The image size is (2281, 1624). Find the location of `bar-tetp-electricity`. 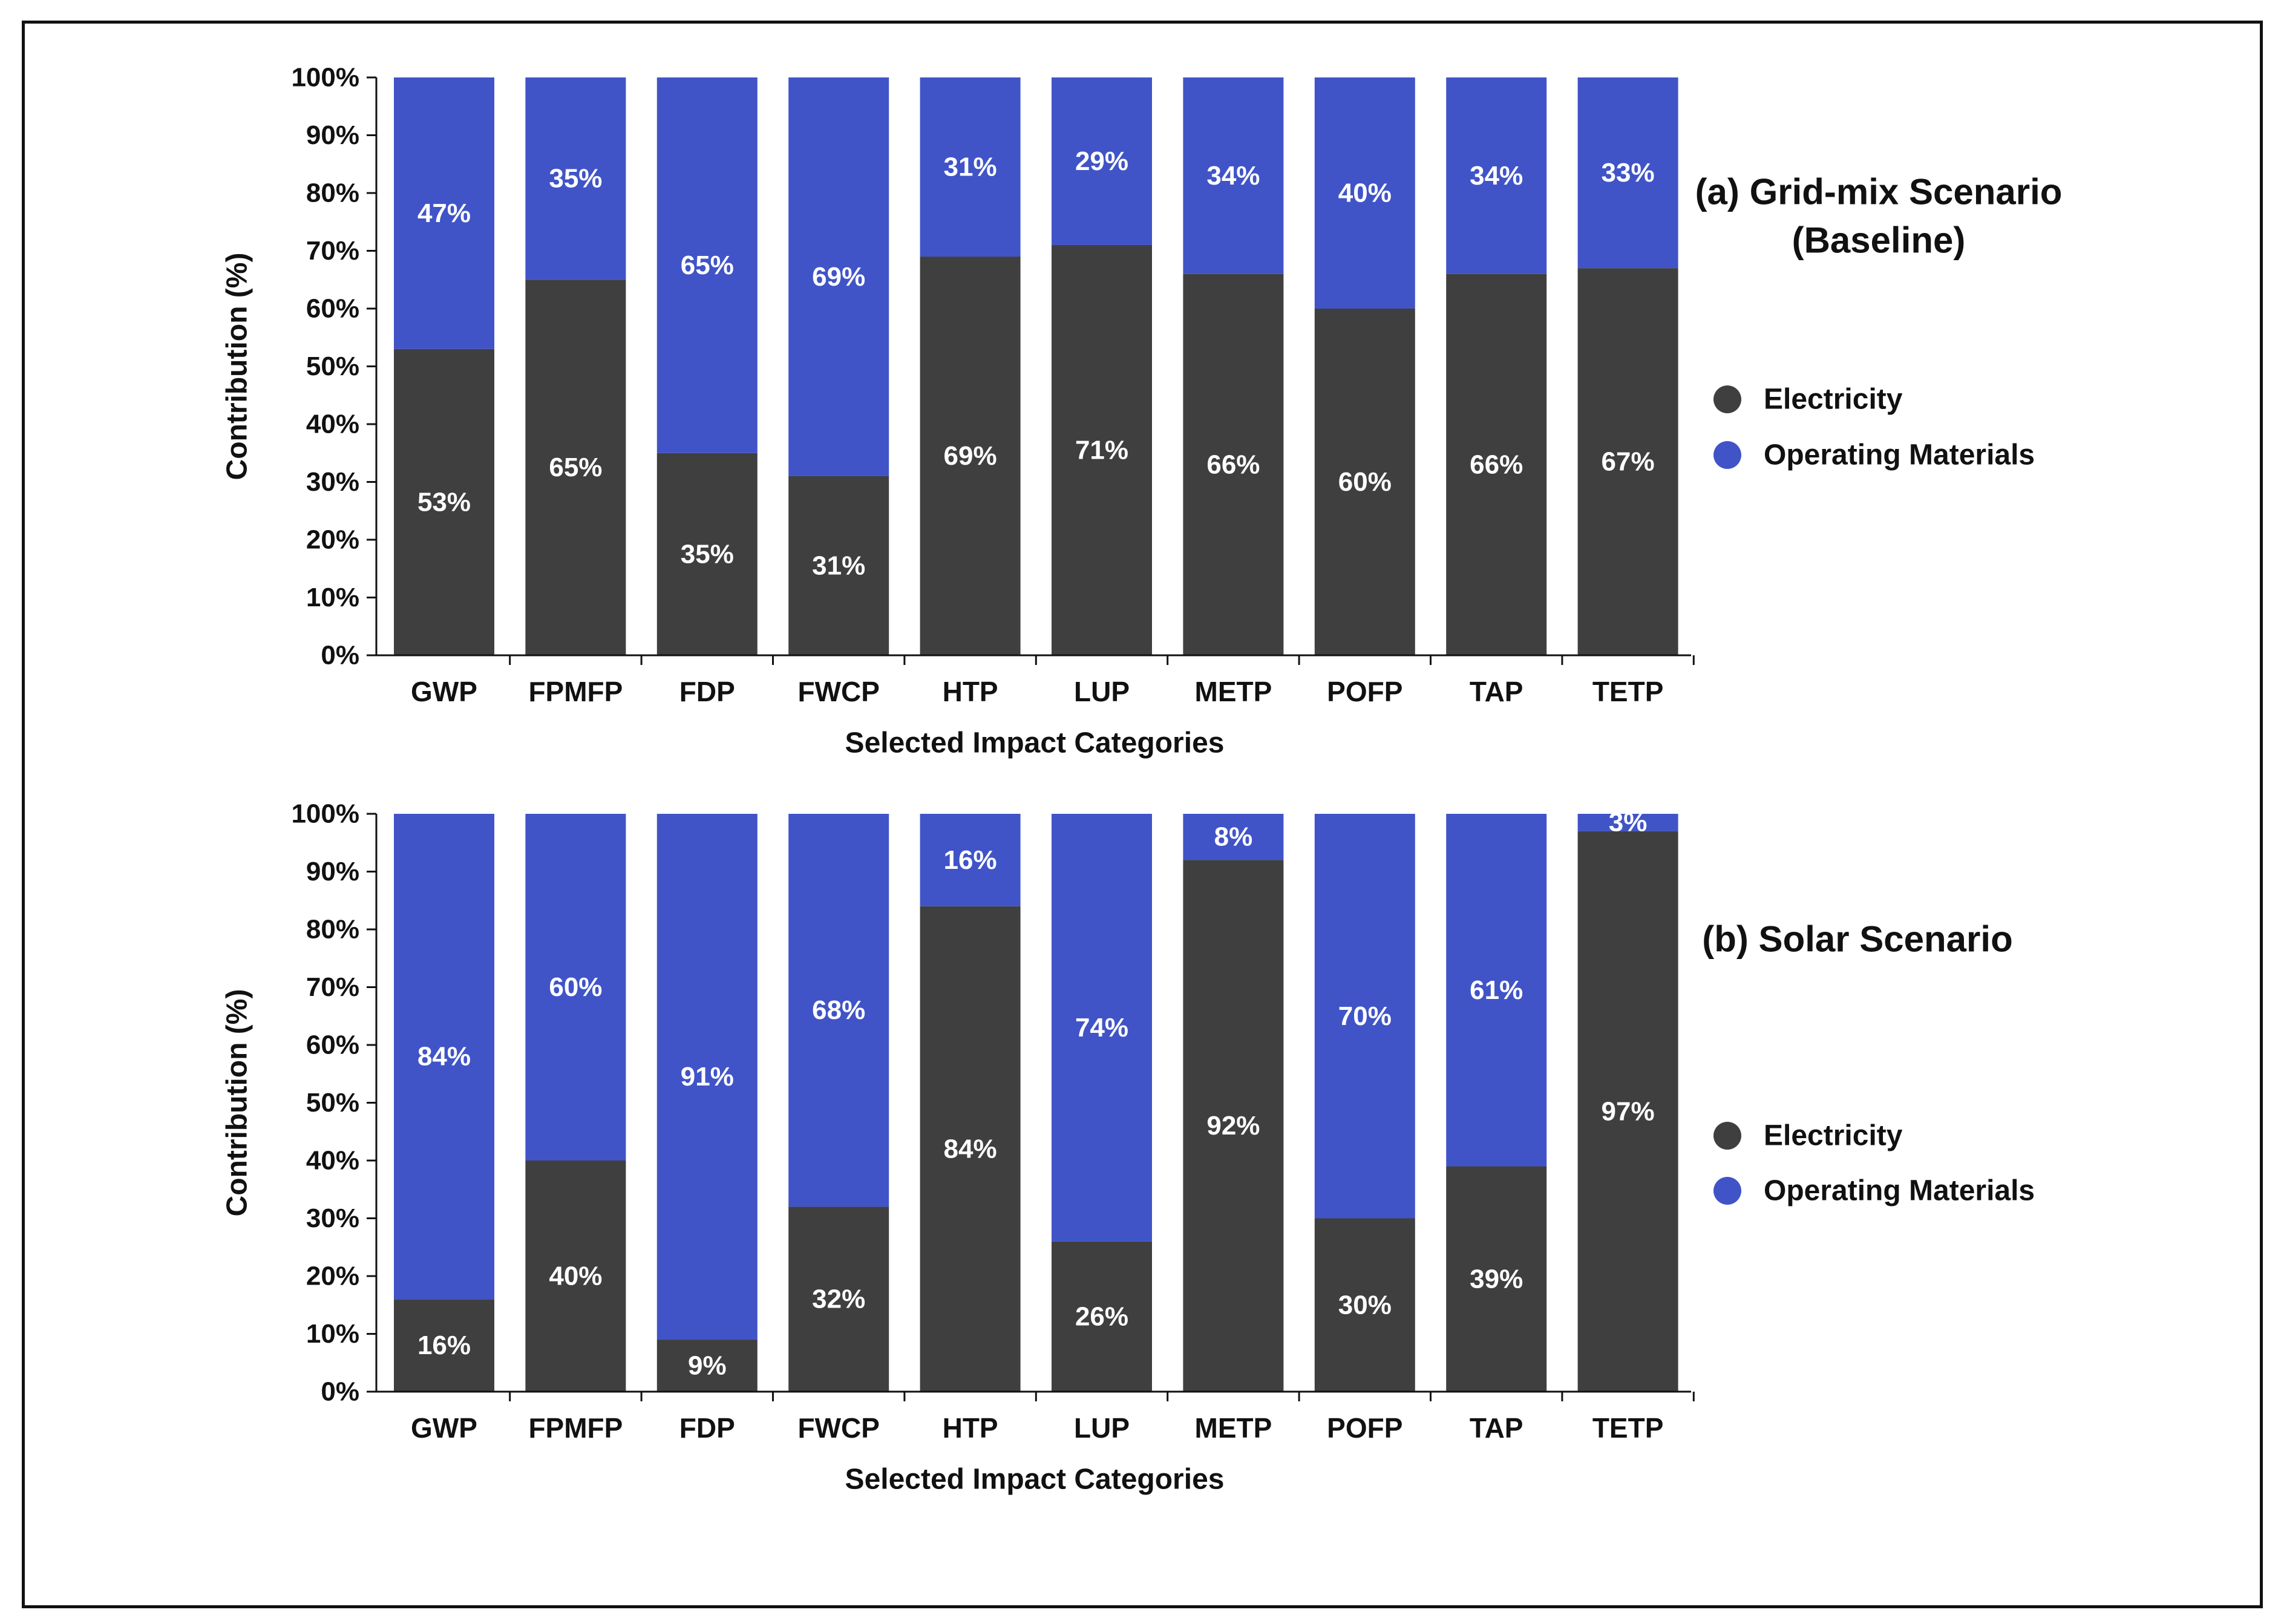

bar-tetp-electricity is located at coordinates (1627, 1111).